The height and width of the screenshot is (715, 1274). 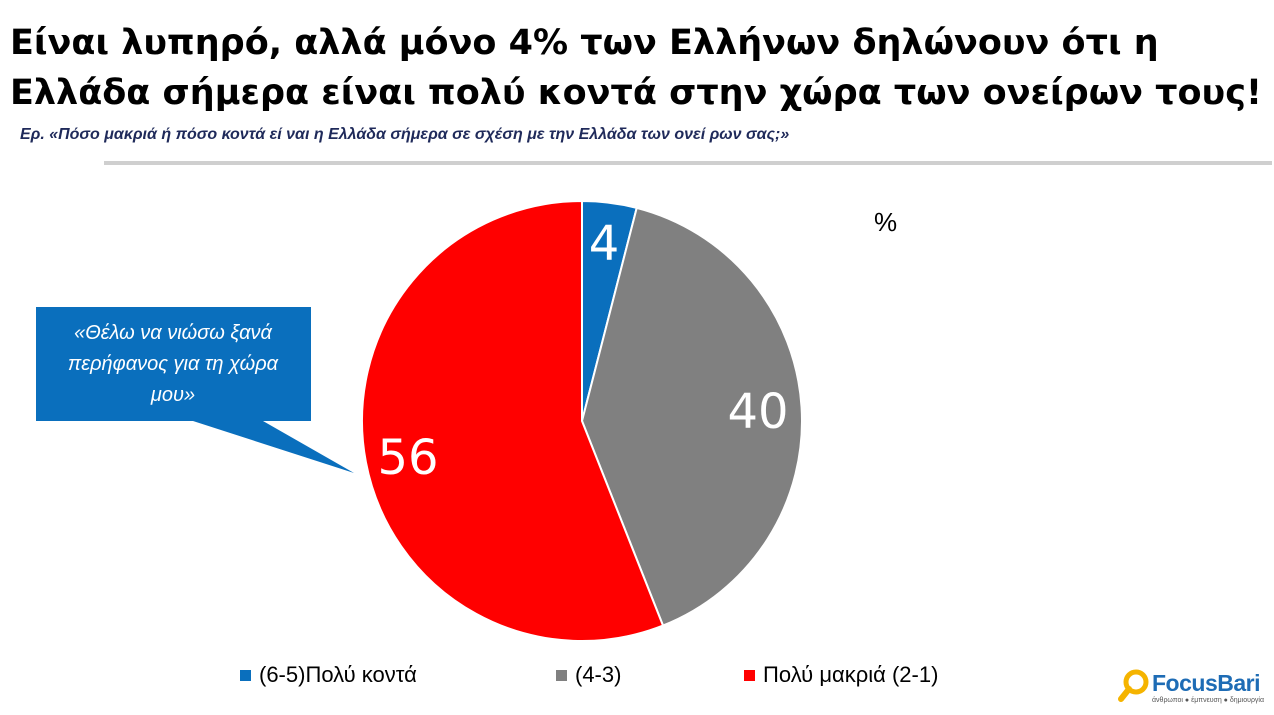 I want to click on chart-legend: (6-5)Πολύ κοντά (4-3) Πολύ μακριά (2-1), so click(x=637, y=676).